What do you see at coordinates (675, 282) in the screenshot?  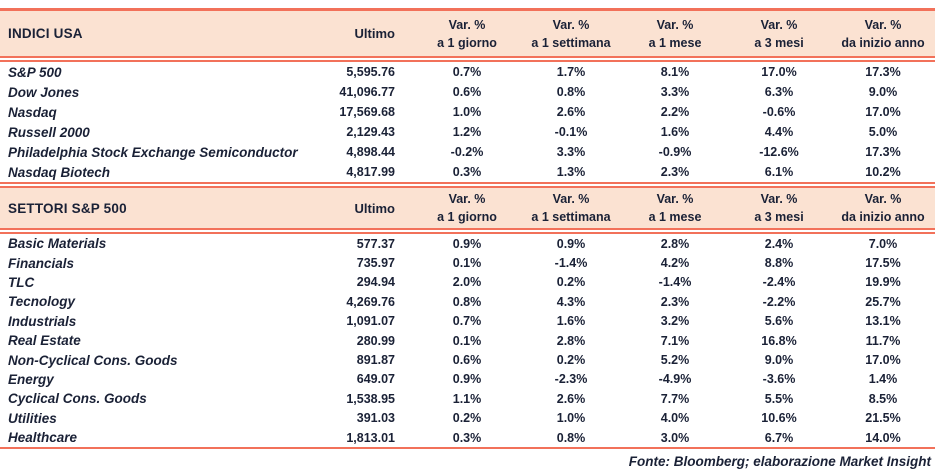 I see `var-1-mese: -1.4%` at bounding box center [675, 282].